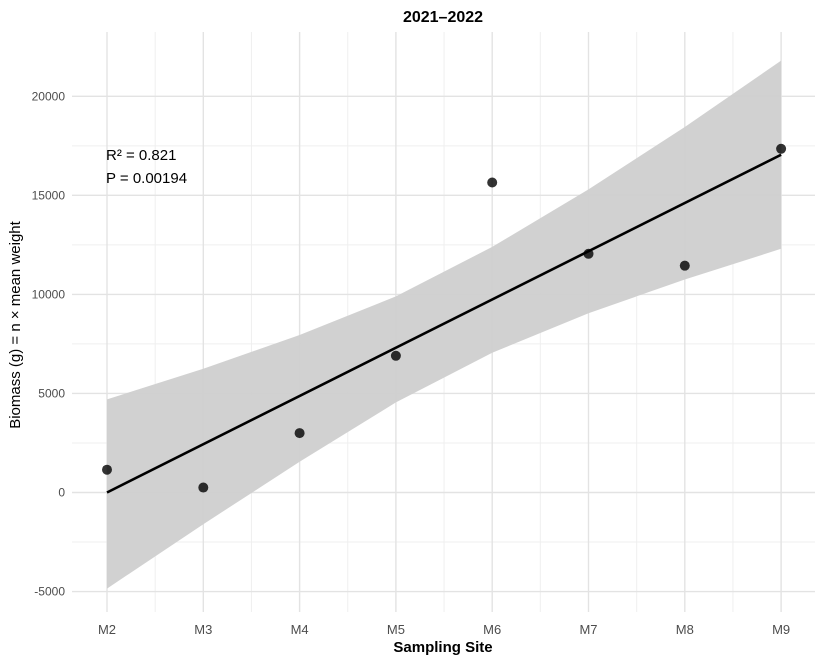 The width and height of the screenshot is (823, 663). What do you see at coordinates (684, 265) in the screenshot?
I see `data-point-m8` at bounding box center [684, 265].